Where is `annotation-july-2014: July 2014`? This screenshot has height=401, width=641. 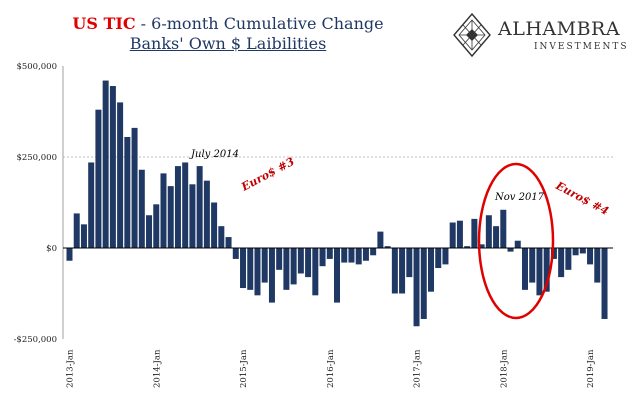
annotation-july-2014: July 2014 is located at coordinates (214, 154).